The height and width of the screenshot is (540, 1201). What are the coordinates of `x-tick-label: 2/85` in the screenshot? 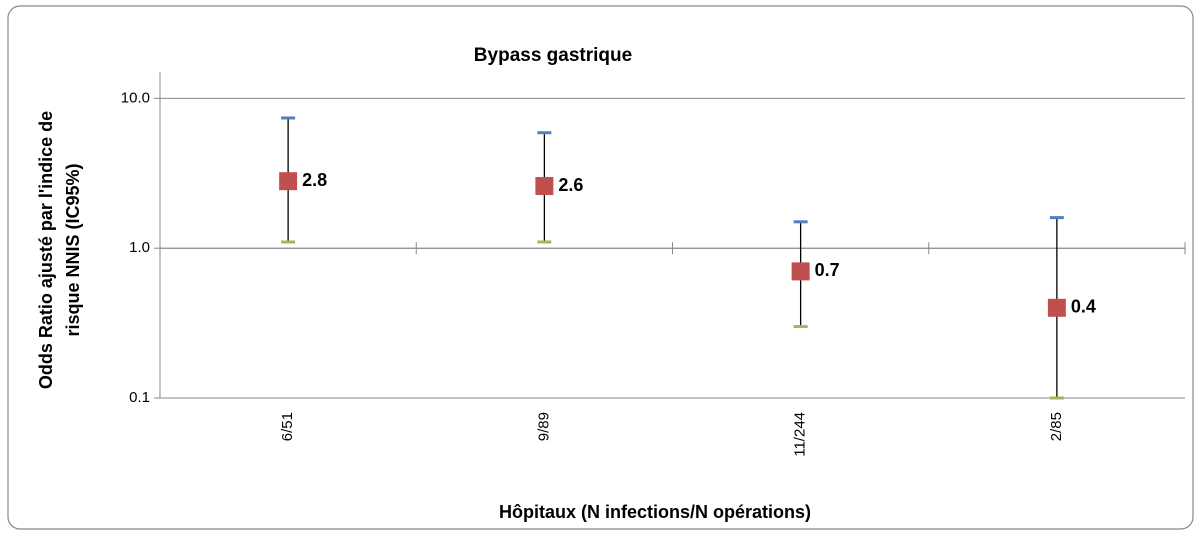 It's located at (1056, 426).